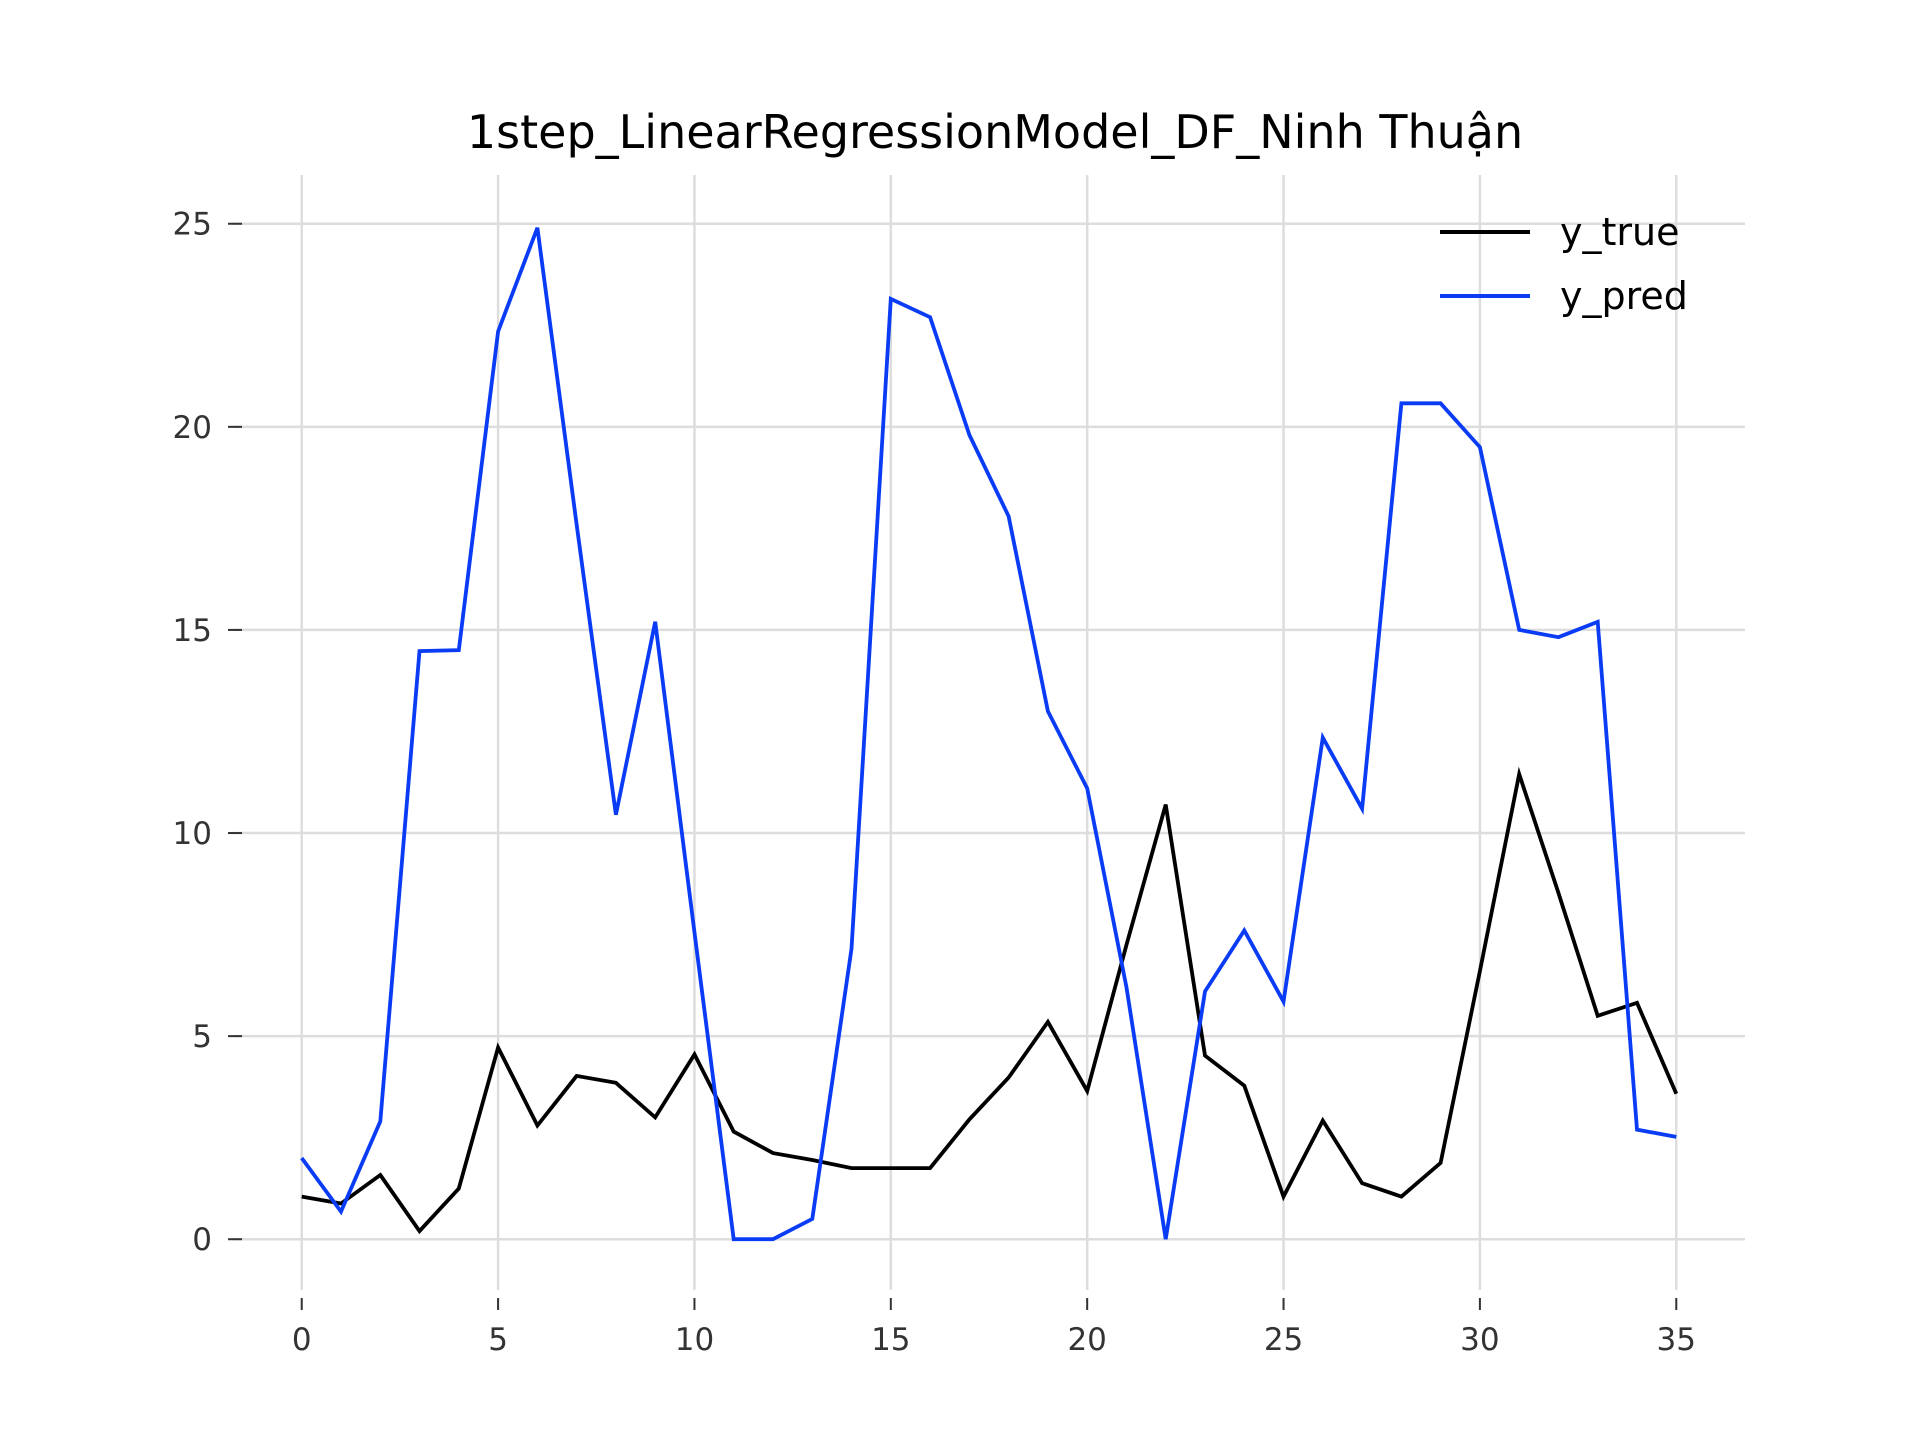 The width and height of the screenshot is (1920, 1440). What do you see at coordinates (192, 834) in the screenshot?
I see `y-tick-label: 10` at bounding box center [192, 834].